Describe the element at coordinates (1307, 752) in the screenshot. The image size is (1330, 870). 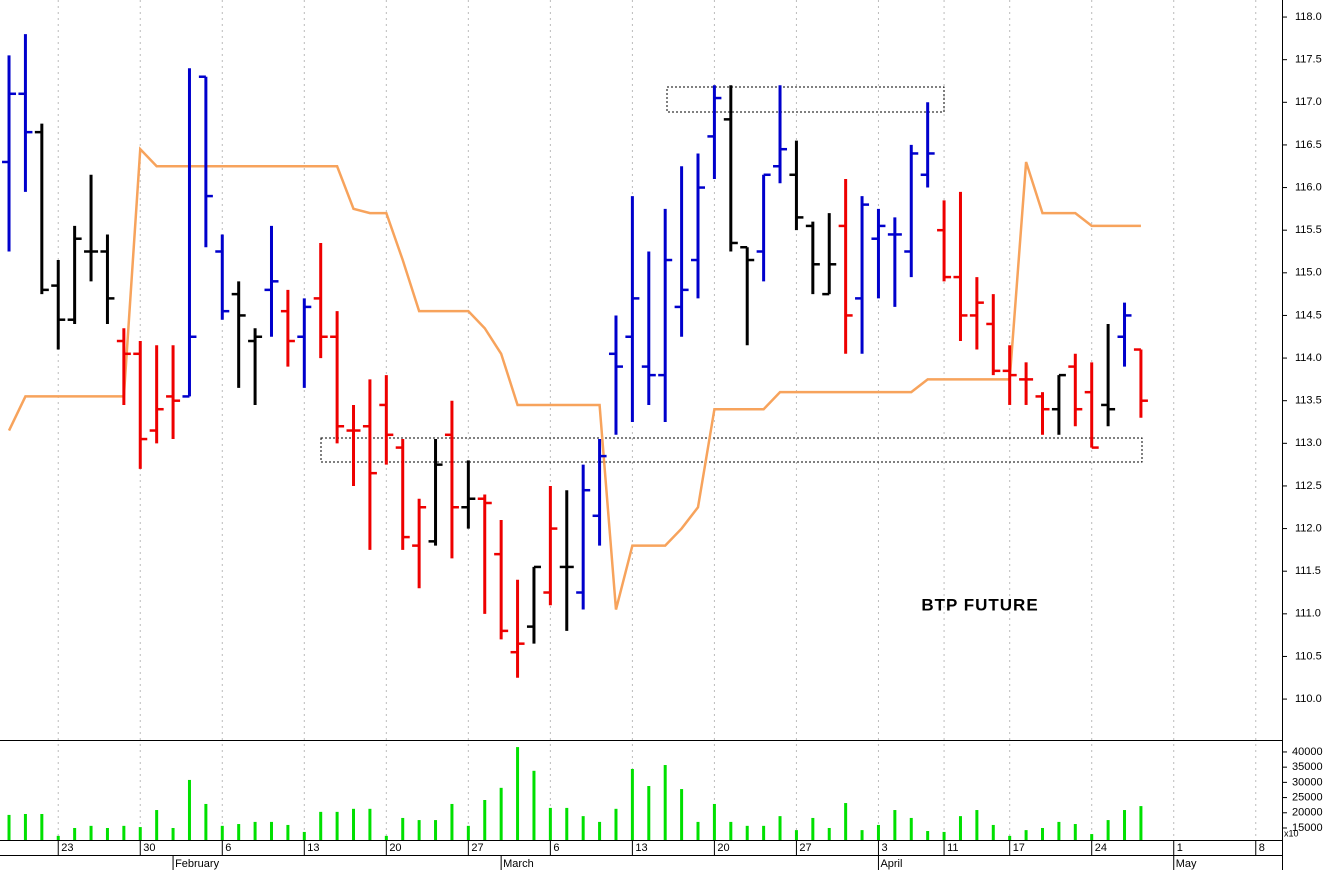
I see `y-tick-label: 40000` at that location.